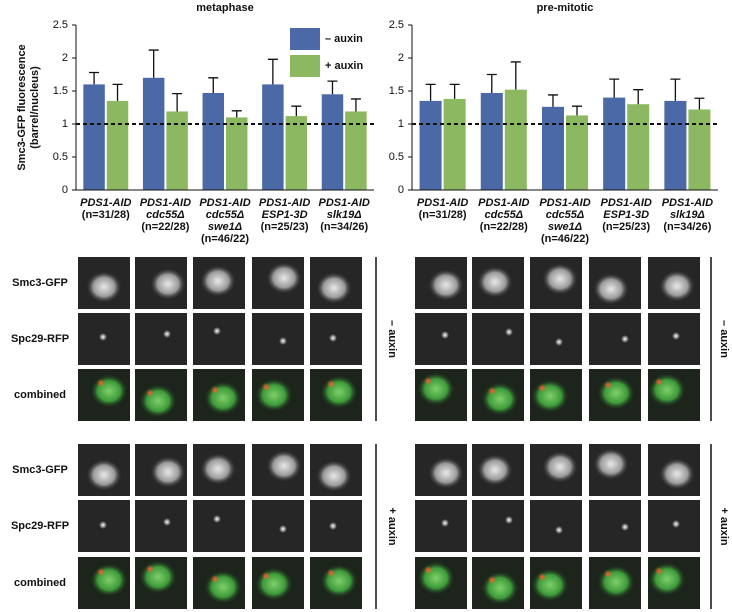 The image size is (732, 612). What do you see at coordinates (396, 91) in the screenshot?
I see `y-tick-label: 1.5` at bounding box center [396, 91].